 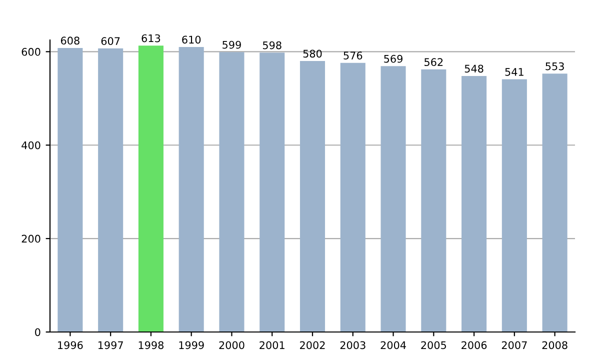 What do you see at coordinates (231, 345) in the screenshot?
I see `x-tick-label: 2000` at bounding box center [231, 345].